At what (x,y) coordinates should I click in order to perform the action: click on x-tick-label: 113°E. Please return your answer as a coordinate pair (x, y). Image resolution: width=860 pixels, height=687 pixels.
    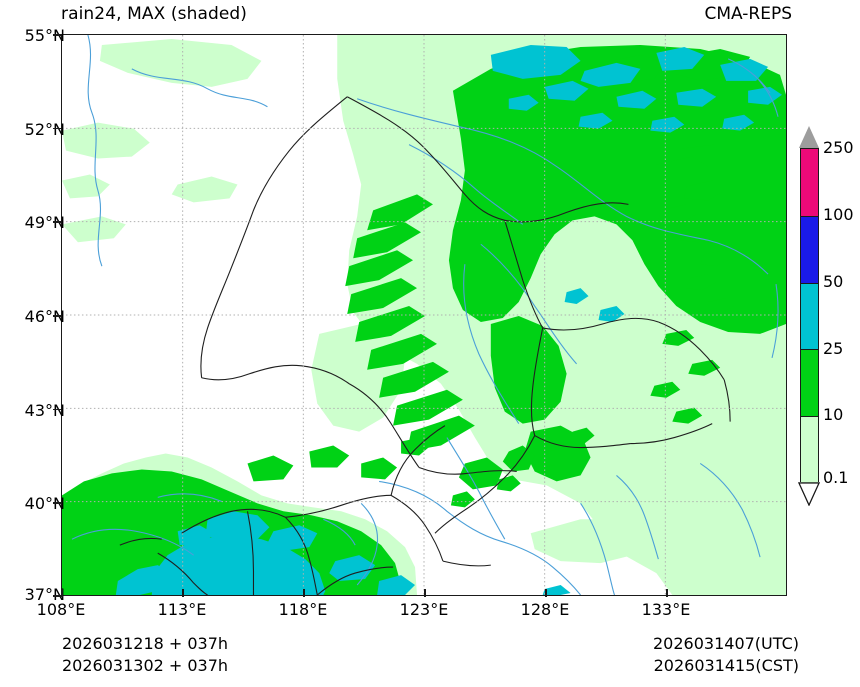
    Looking at the image, I should click on (182, 609).